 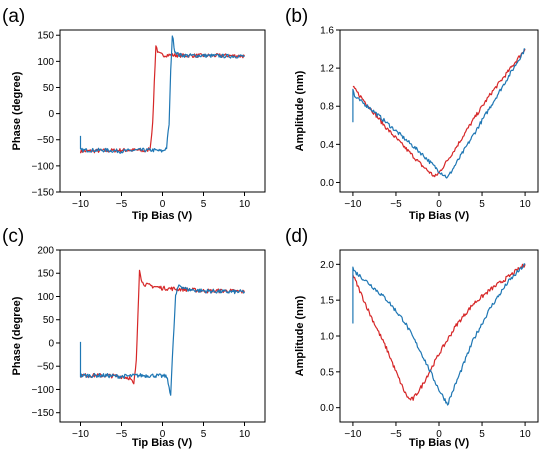 I want to click on panel-d-xtick-label: −5, so click(x=396, y=434).